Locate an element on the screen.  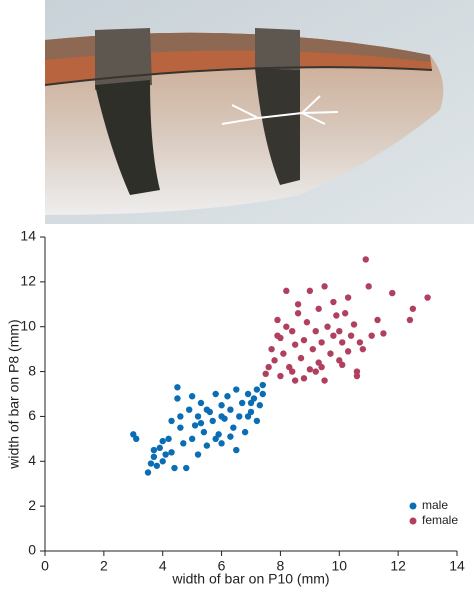
x-tick-label: 2 is located at coordinates (104, 566).